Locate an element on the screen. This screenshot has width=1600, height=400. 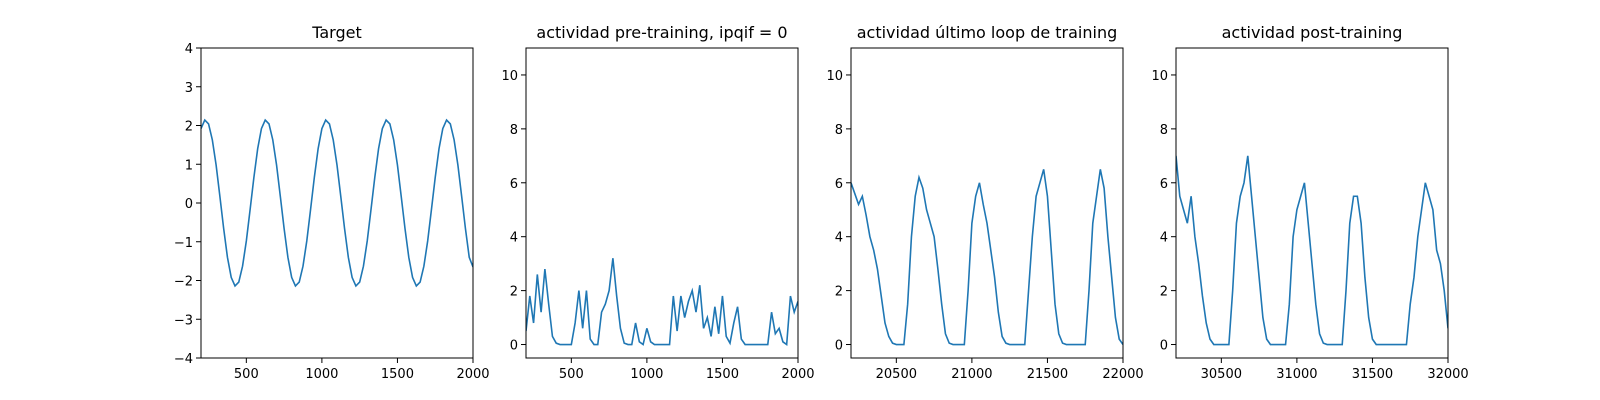
y-tick-label: −1 is located at coordinates (183, 243).